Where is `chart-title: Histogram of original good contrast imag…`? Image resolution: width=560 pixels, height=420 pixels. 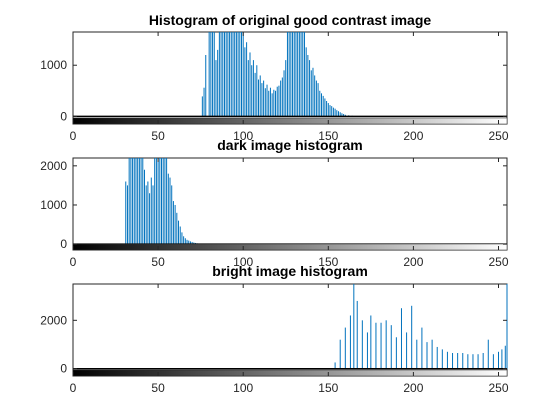 chart-title: Histogram of original good contrast imag… is located at coordinates (290, 20).